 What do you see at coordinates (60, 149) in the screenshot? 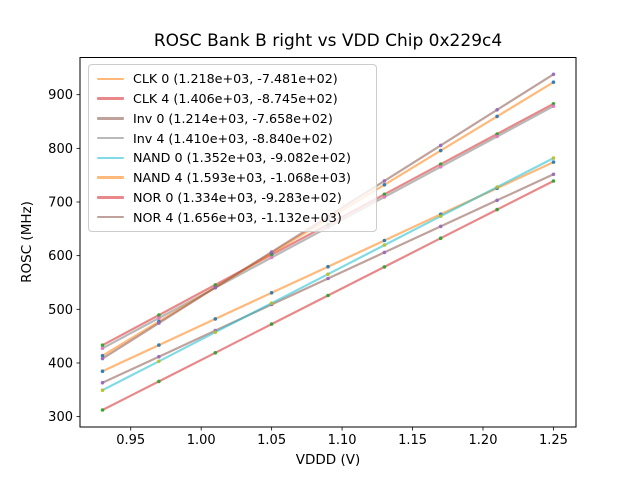
I see `y-tick-label: 800` at bounding box center [60, 149].